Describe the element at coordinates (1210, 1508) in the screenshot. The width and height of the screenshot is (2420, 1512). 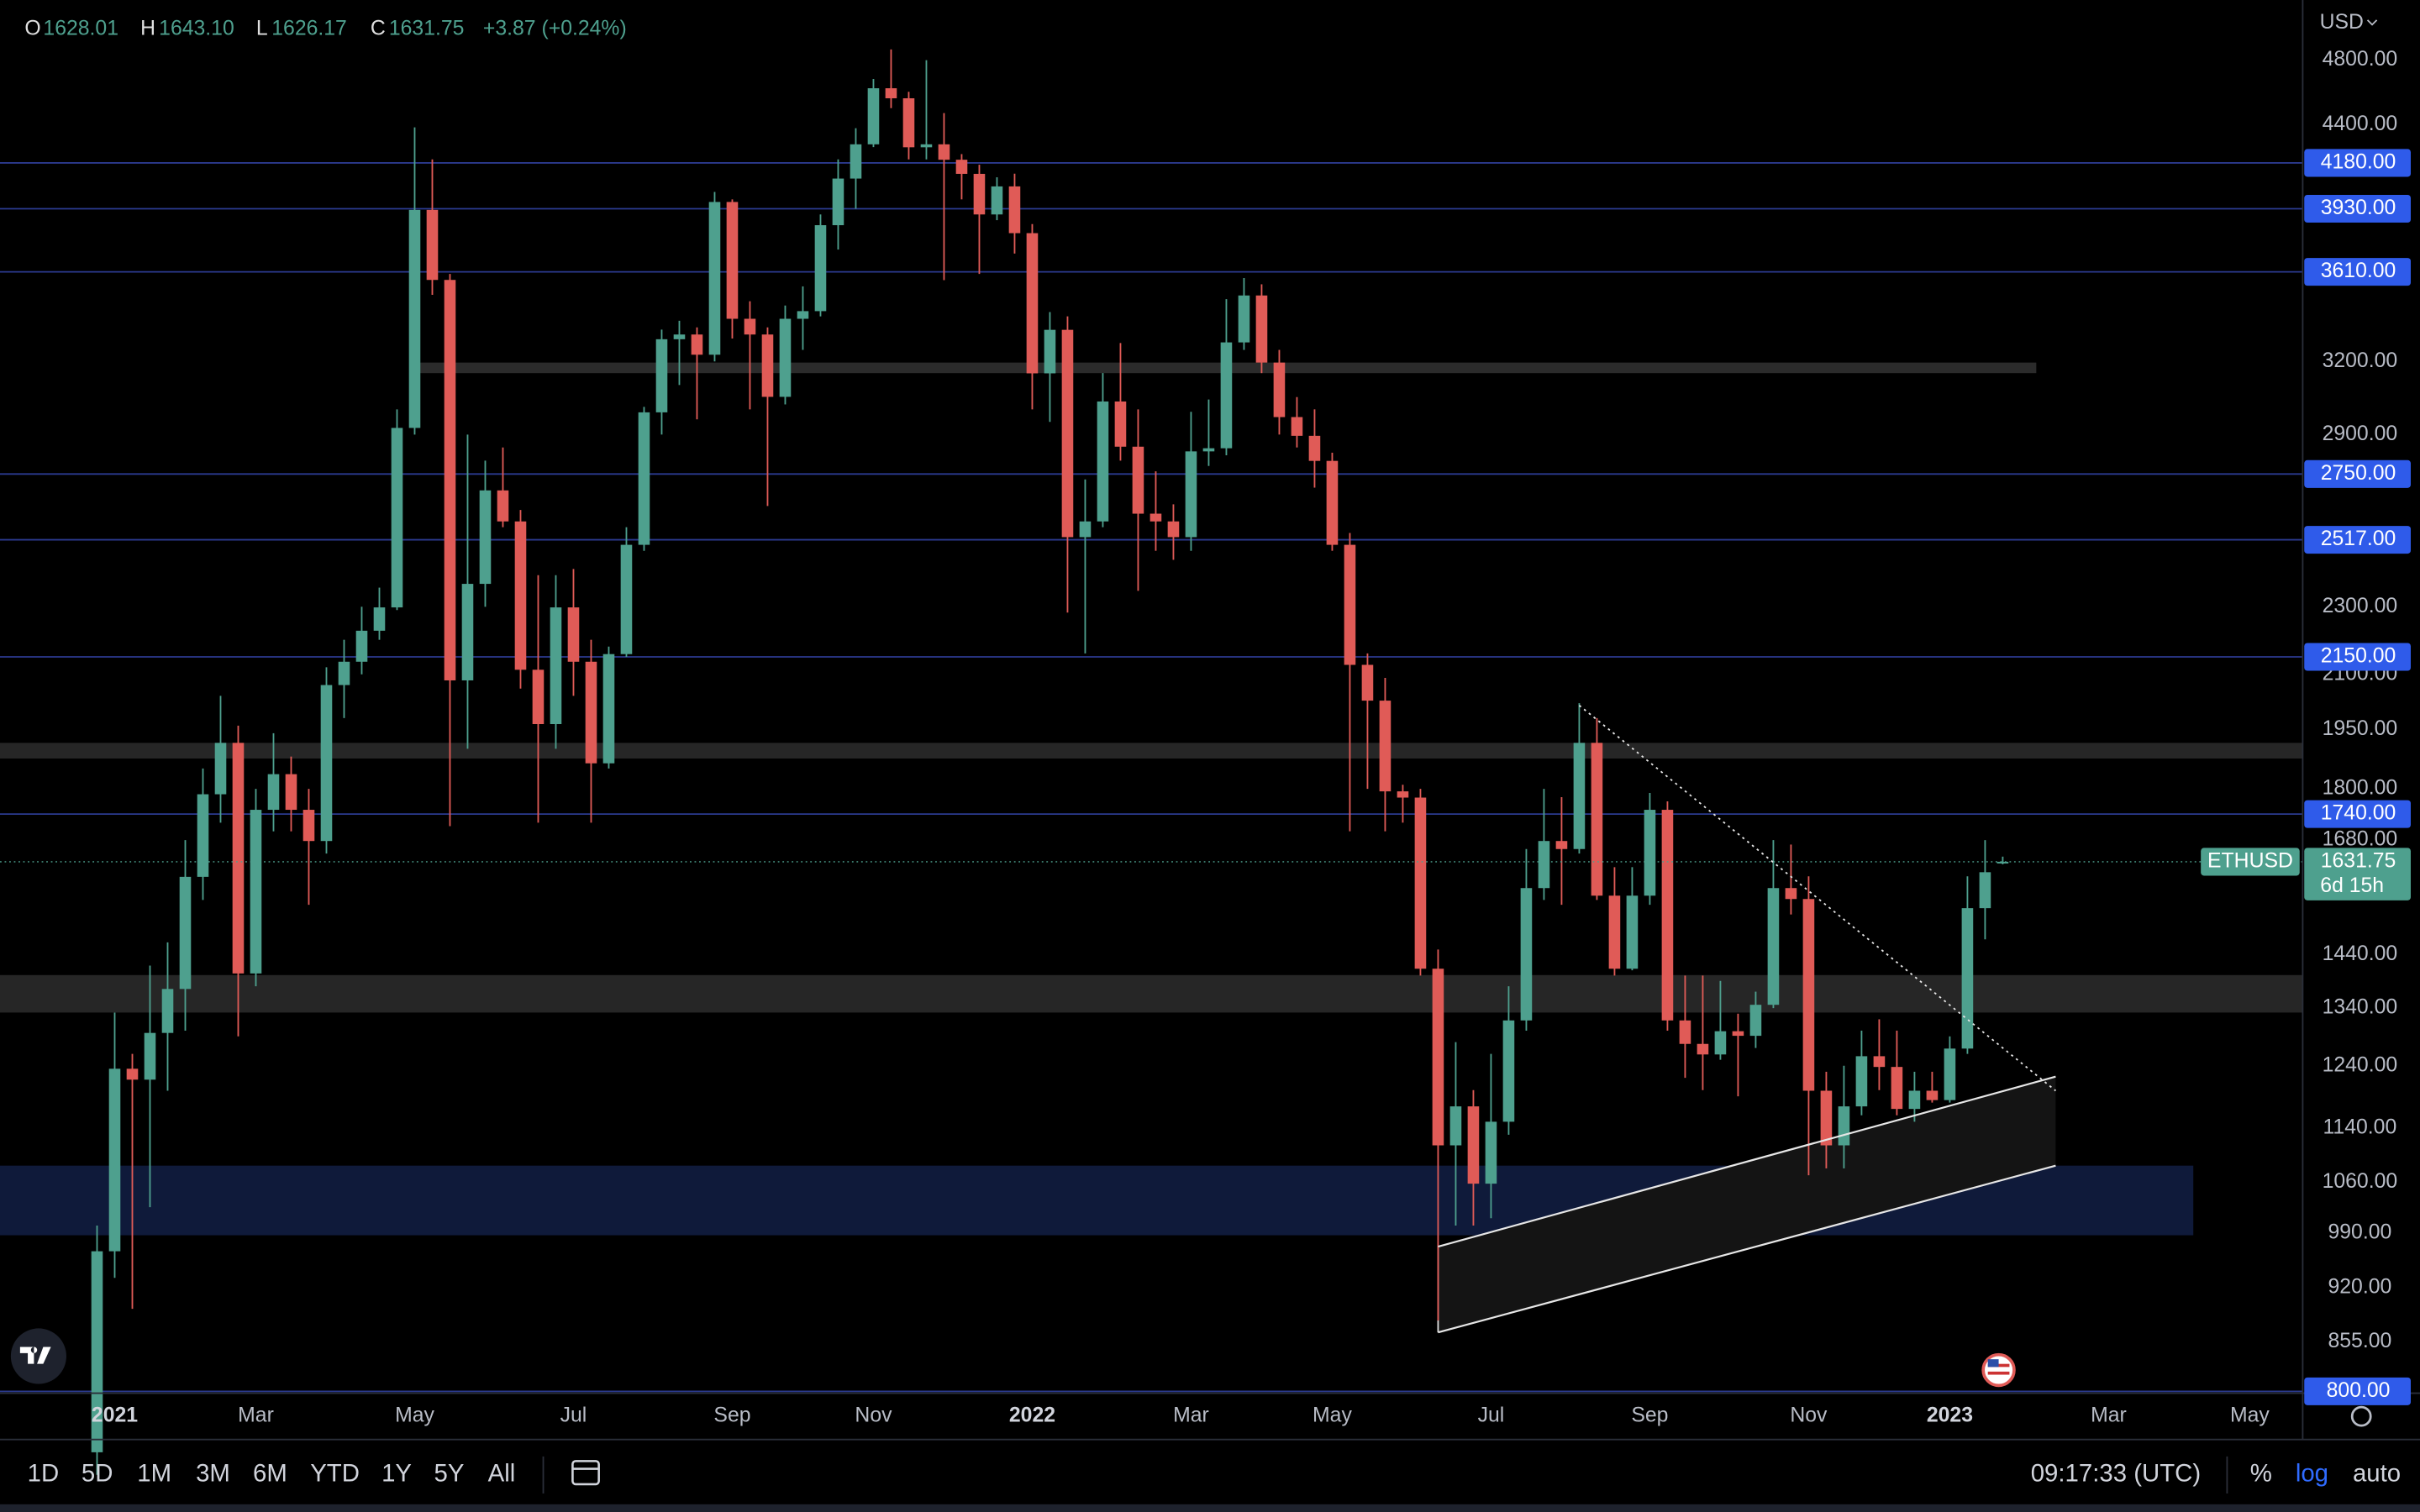
I see `bottom-strip` at that location.